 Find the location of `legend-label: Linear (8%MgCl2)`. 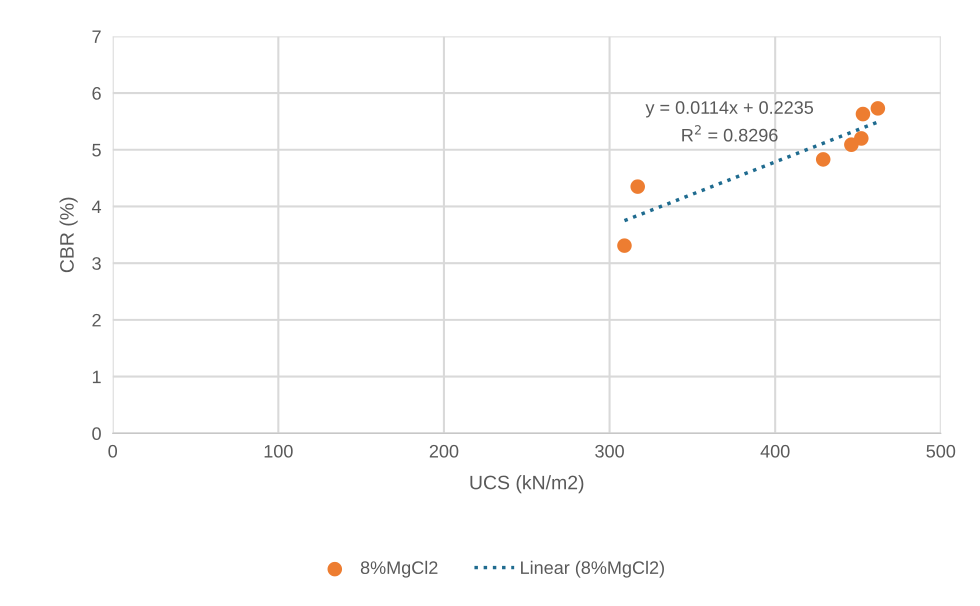

legend-label: Linear (8%MgCl2) is located at coordinates (592, 569).